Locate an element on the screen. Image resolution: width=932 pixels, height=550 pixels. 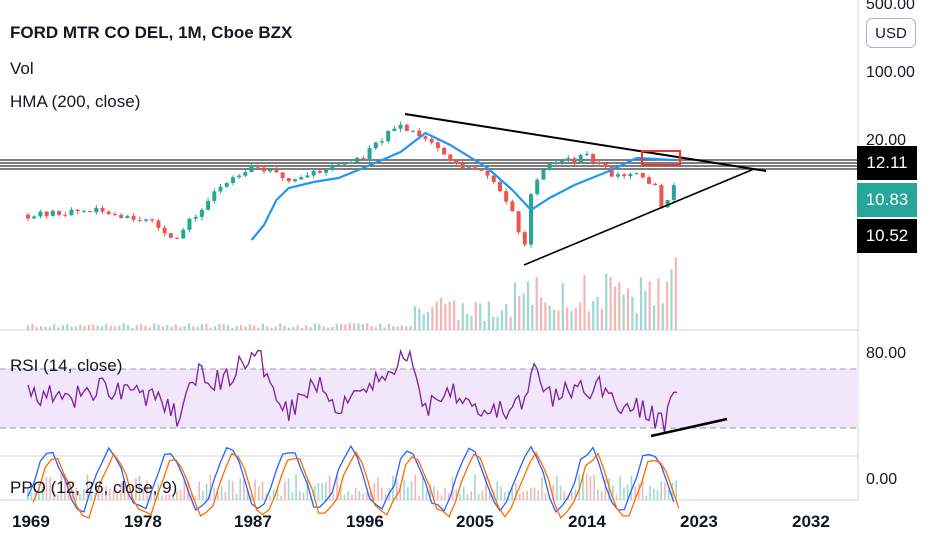
vol-legend: Vol is located at coordinates (22, 68).